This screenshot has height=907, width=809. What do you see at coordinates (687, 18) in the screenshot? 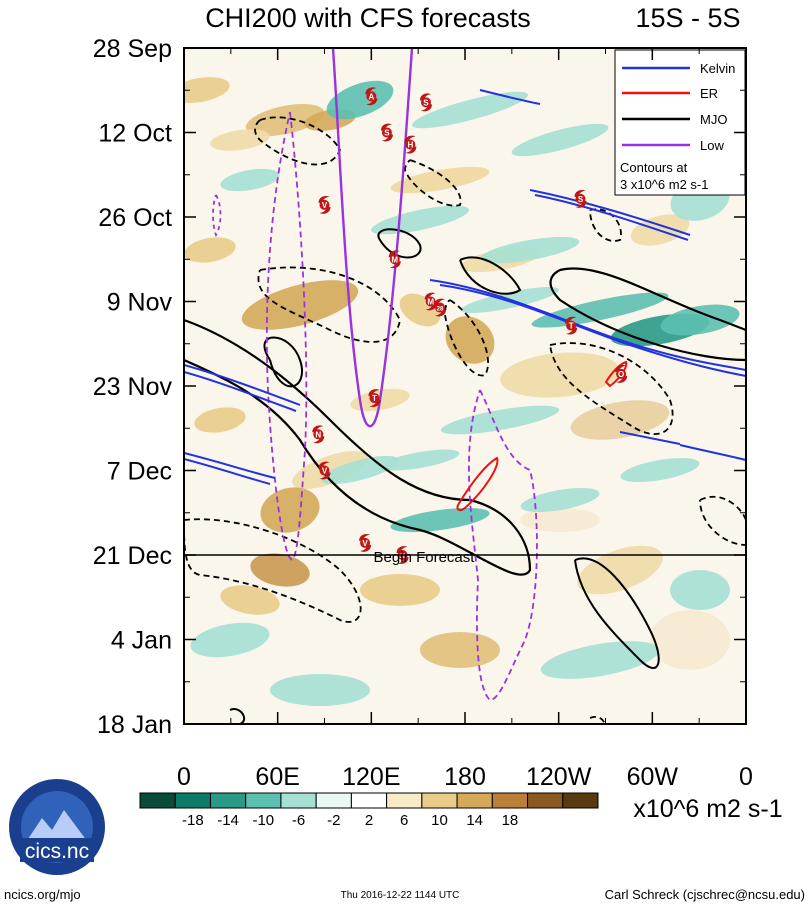
I see `region-label: 15S - 5S` at bounding box center [687, 18].